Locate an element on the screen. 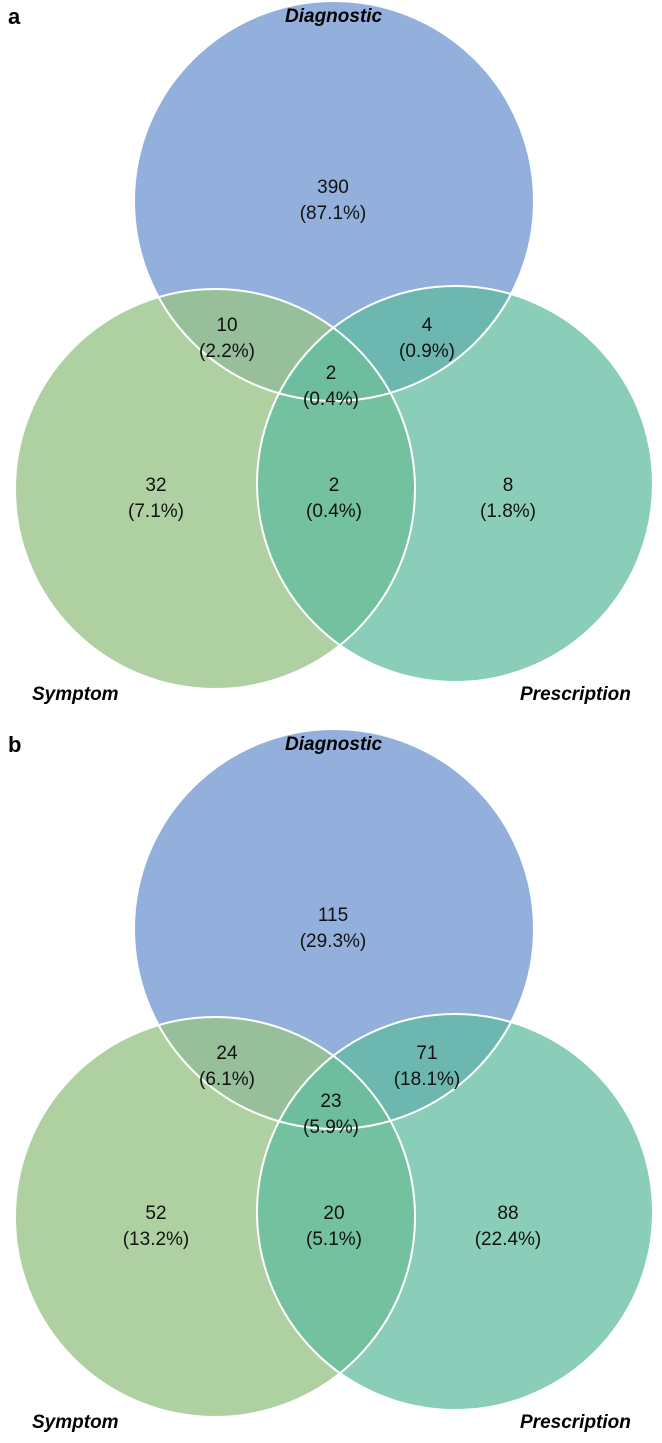 This screenshot has width=662, height=1443. region-pres-only-pct: (22.4%) is located at coordinates (508, 1239).